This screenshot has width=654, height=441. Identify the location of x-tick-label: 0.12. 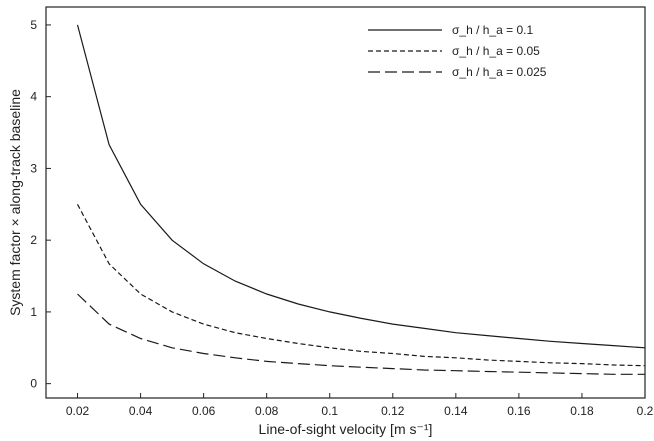
(393, 411).